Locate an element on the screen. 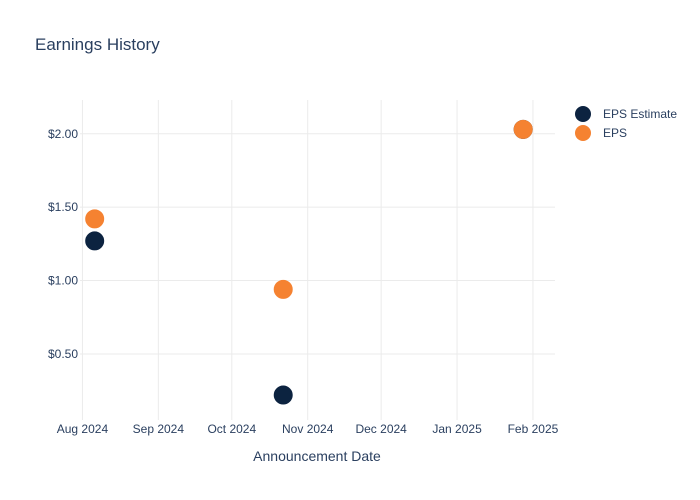  x-tick-label: Aug 2024 is located at coordinates (83, 429).